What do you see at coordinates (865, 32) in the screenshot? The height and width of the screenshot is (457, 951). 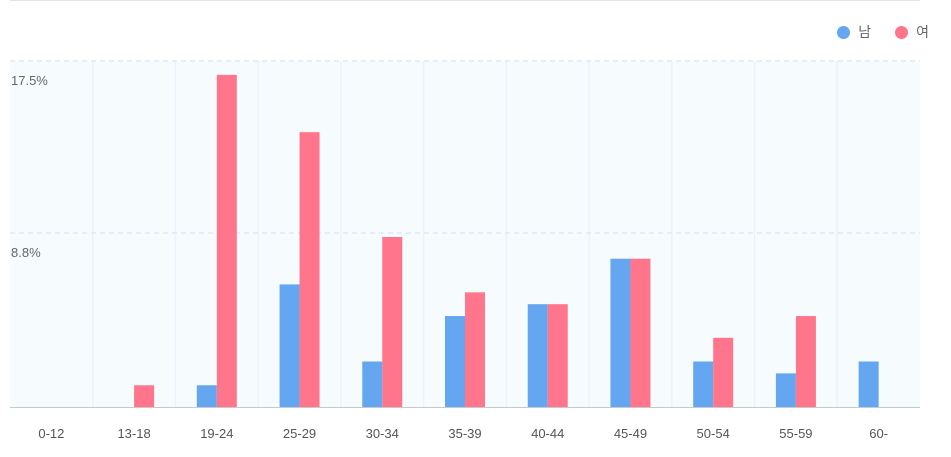 I see `legend-male-label: 남` at bounding box center [865, 32].